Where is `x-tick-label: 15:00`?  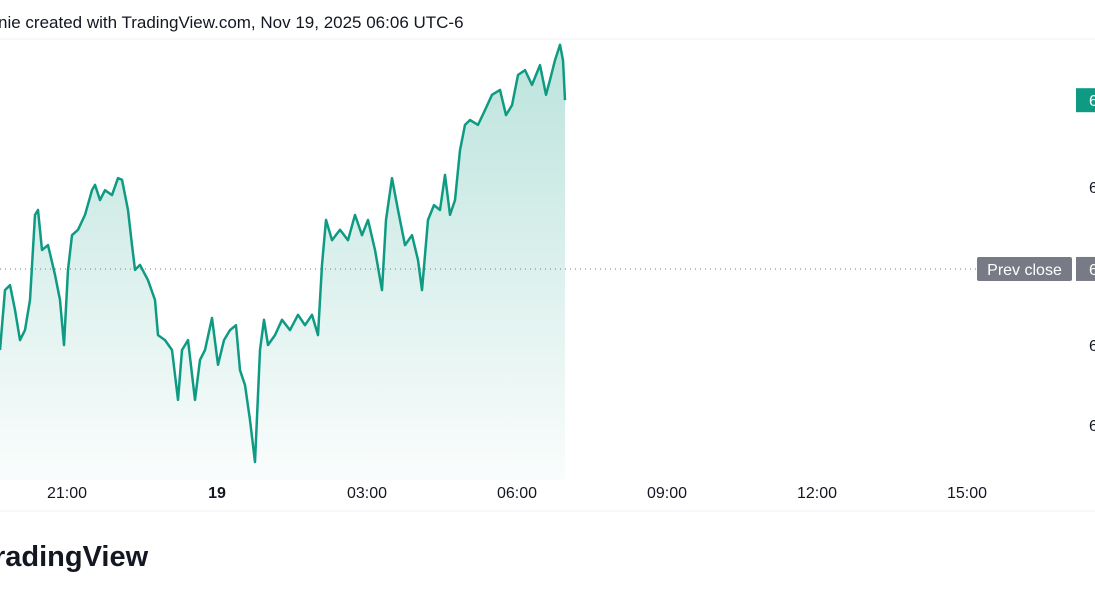 x-tick-label: 15:00 is located at coordinates (967, 493).